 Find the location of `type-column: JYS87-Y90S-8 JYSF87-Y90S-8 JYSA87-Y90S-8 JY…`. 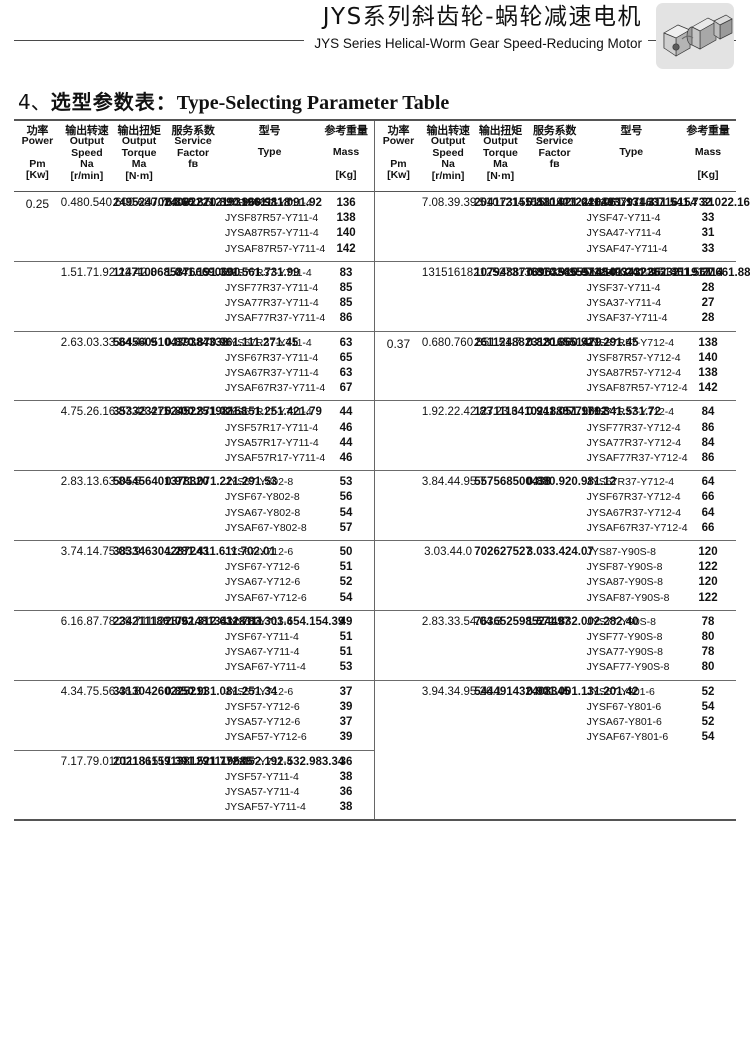

type-column: JYS87-Y90S-8 JYSF87-Y90S-8 JYSA87-Y90S-8 JY… is located at coordinates (631, 575).